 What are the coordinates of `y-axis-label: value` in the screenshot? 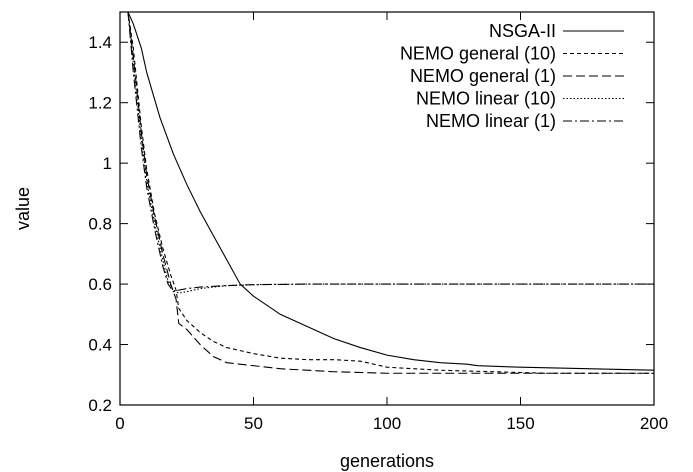 It's located at (23, 208).